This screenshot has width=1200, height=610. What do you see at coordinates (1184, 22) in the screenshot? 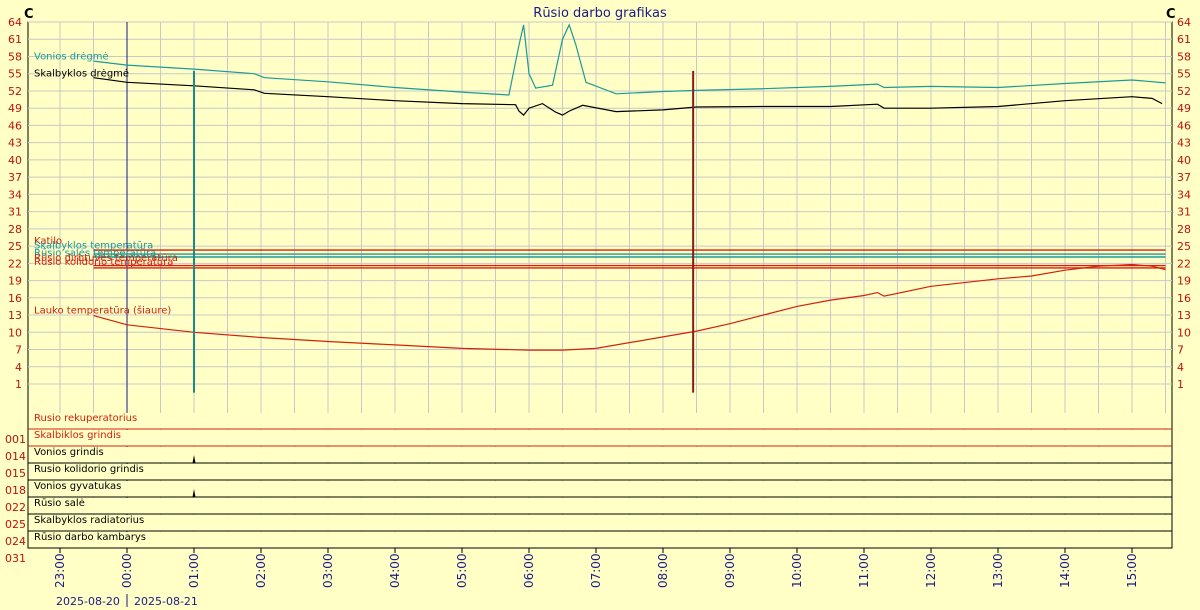
I see `y-tick-label-right: 64` at bounding box center [1184, 22].